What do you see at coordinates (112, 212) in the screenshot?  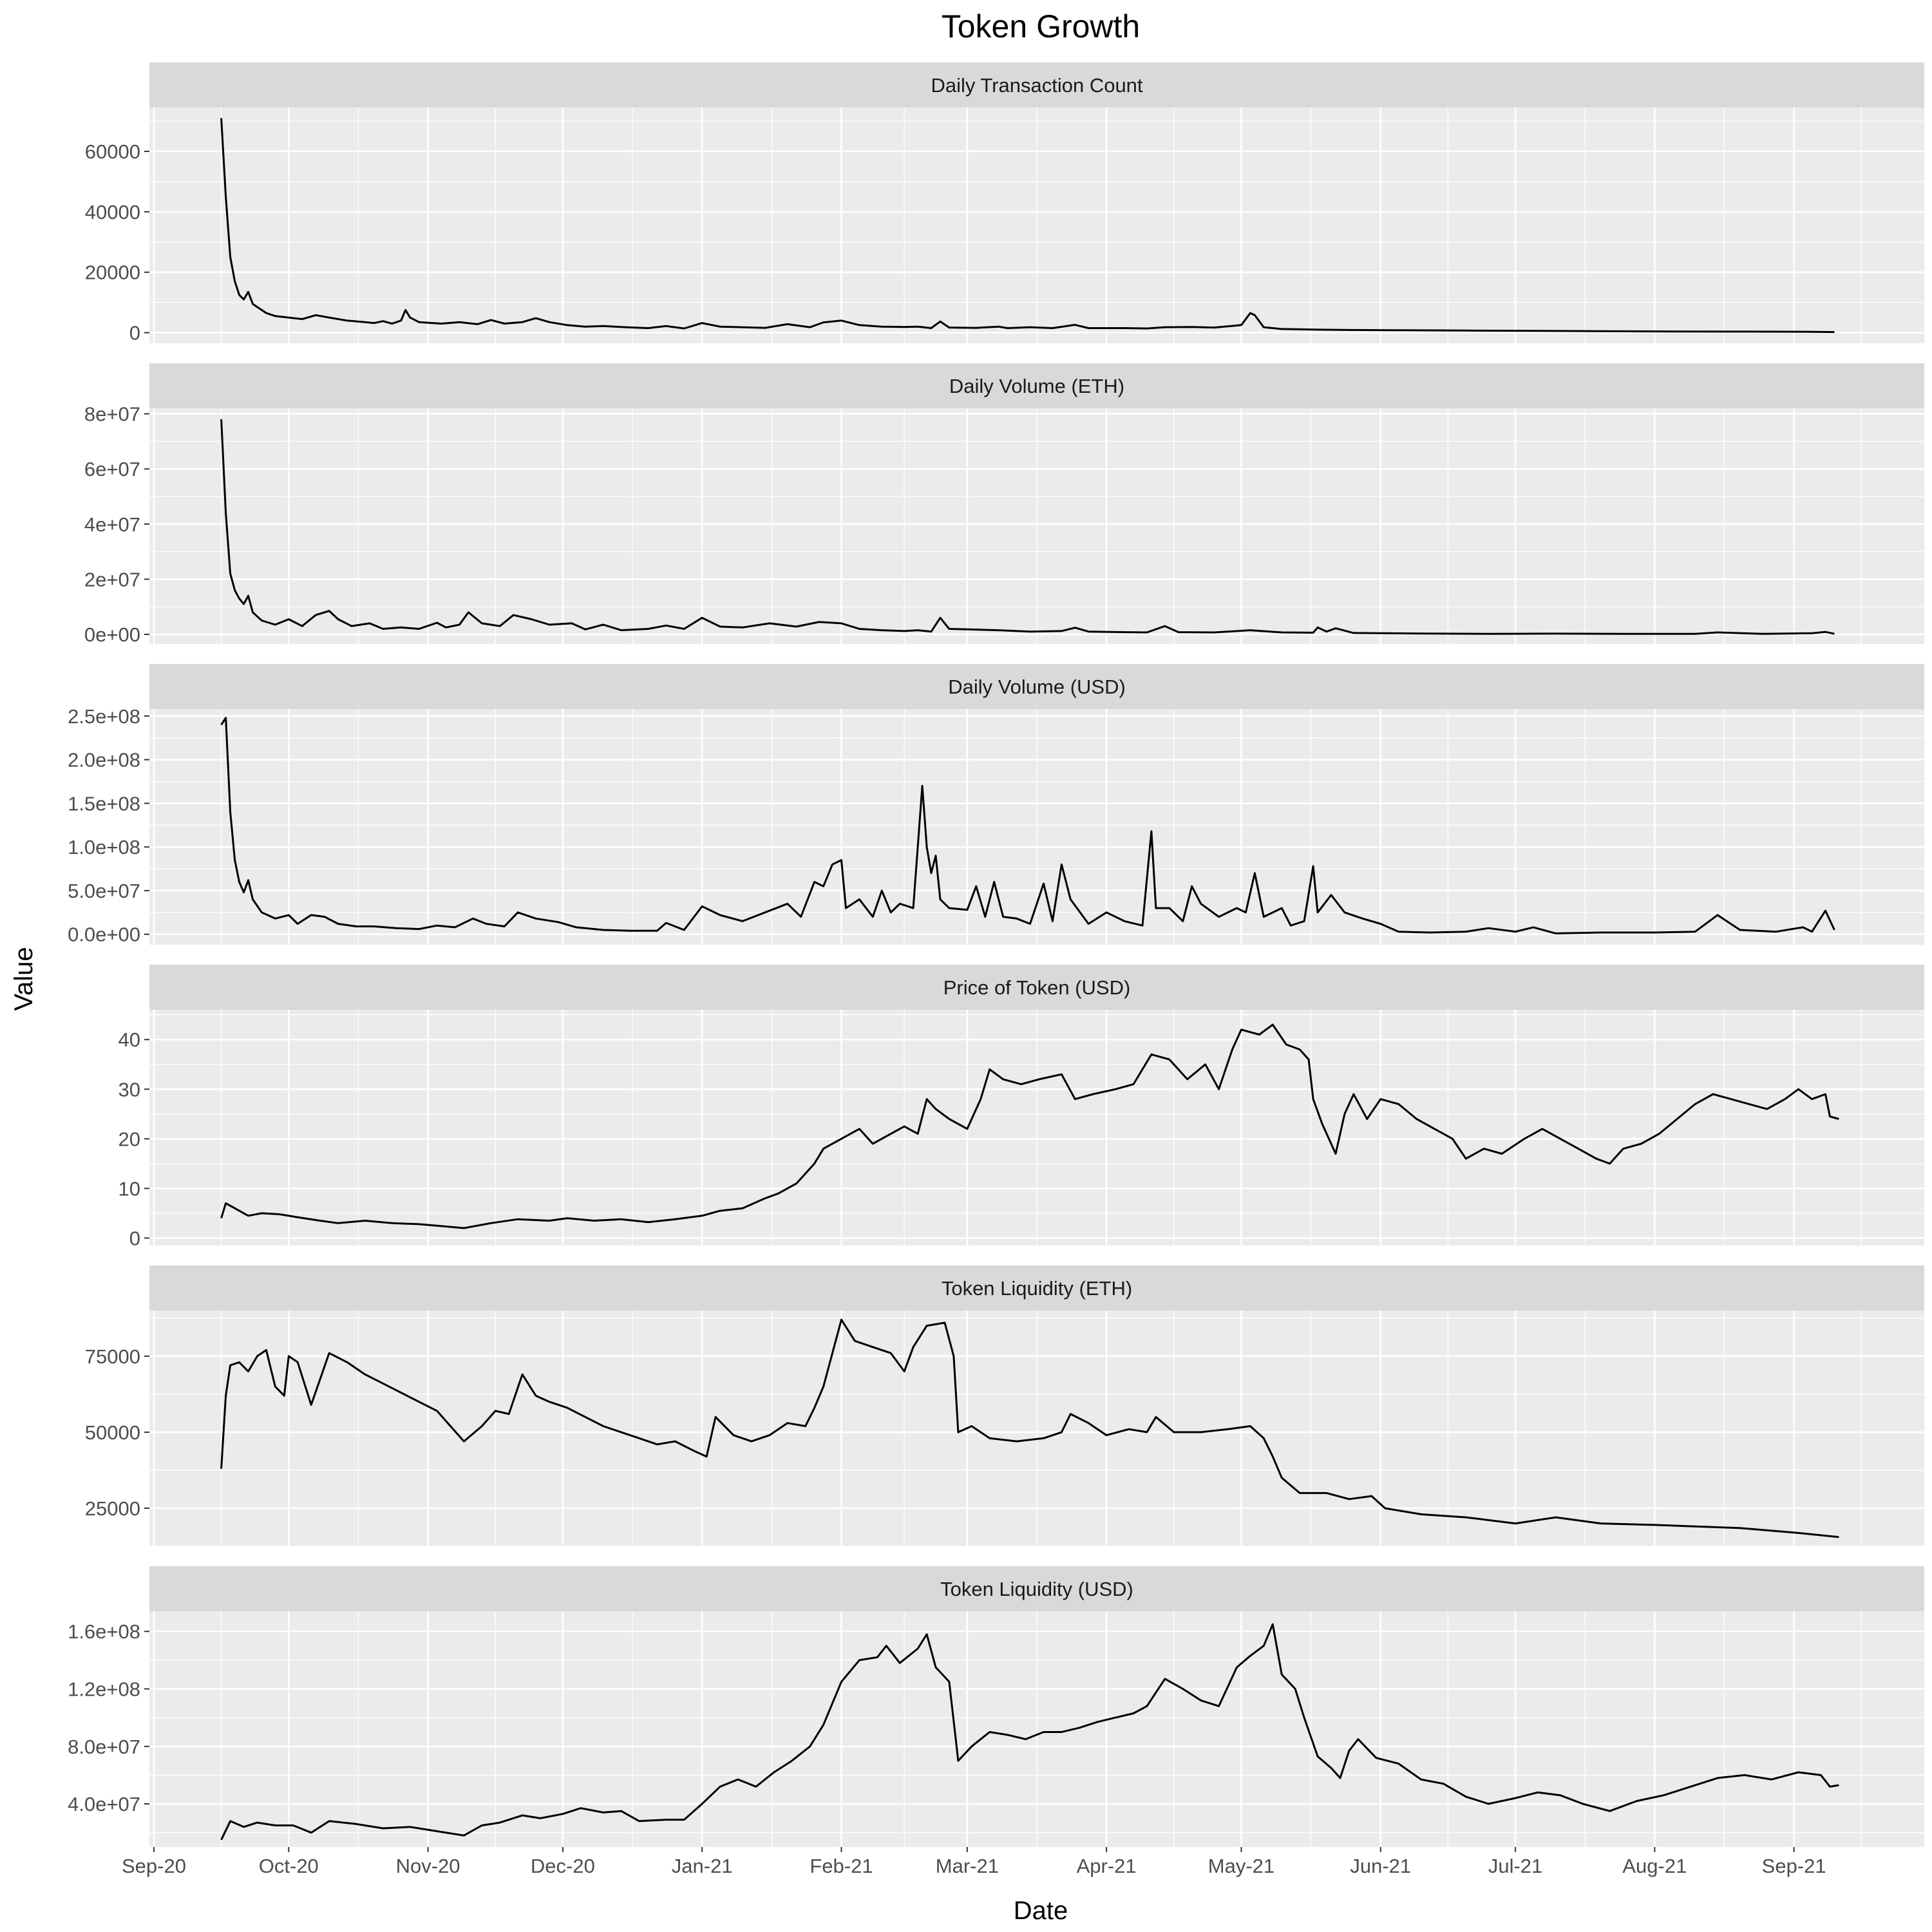 I see `y-tick-label: 40000` at bounding box center [112, 212].